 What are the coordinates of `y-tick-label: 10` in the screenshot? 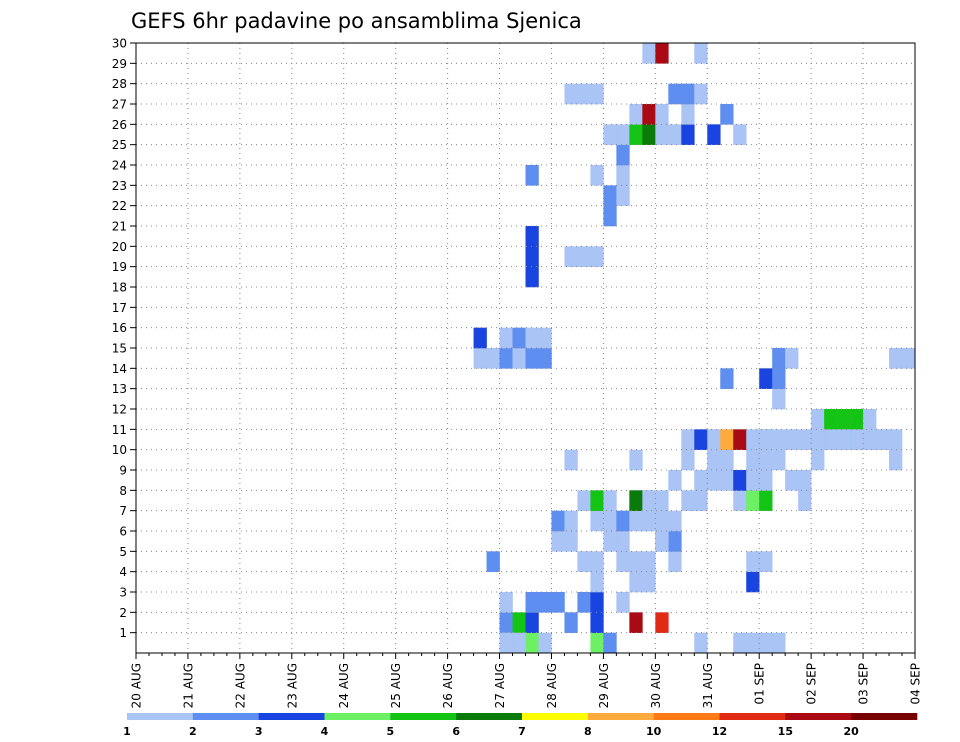 It's located at (119, 450).